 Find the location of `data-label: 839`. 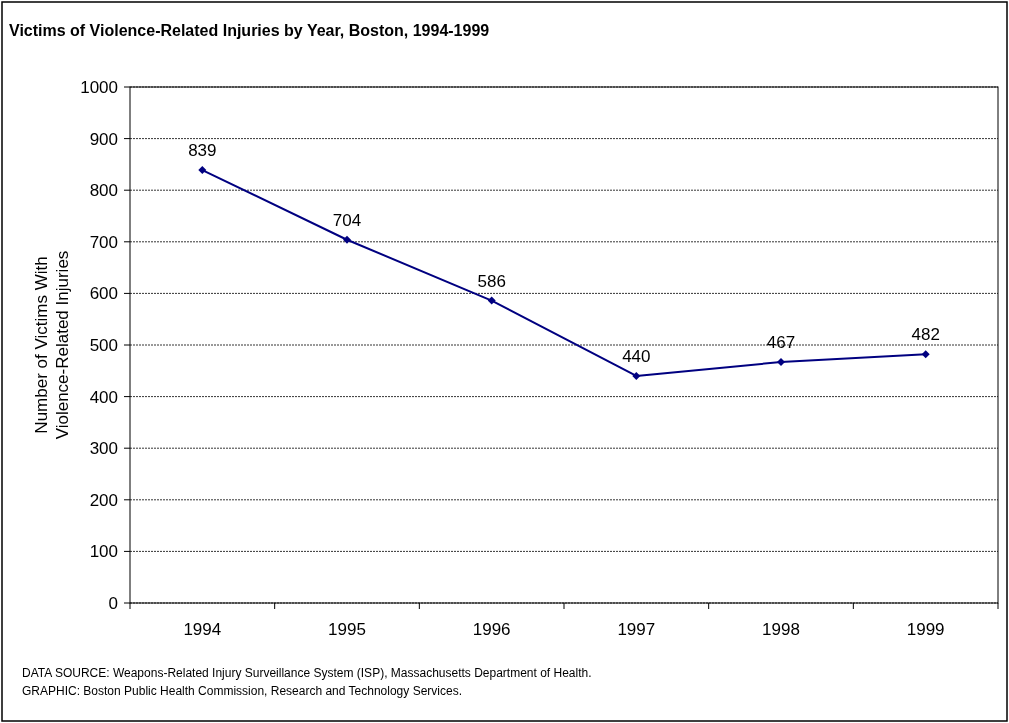

data-label: 839 is located at coordinates (202, 151).